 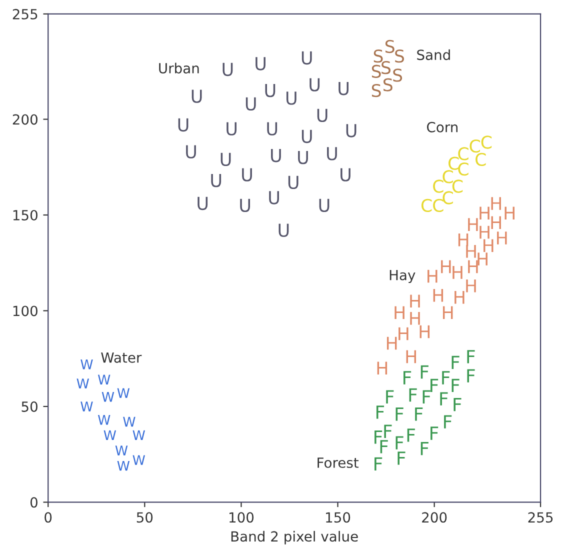 I want to click on series-label: Sand, so click(x=433, y=54).